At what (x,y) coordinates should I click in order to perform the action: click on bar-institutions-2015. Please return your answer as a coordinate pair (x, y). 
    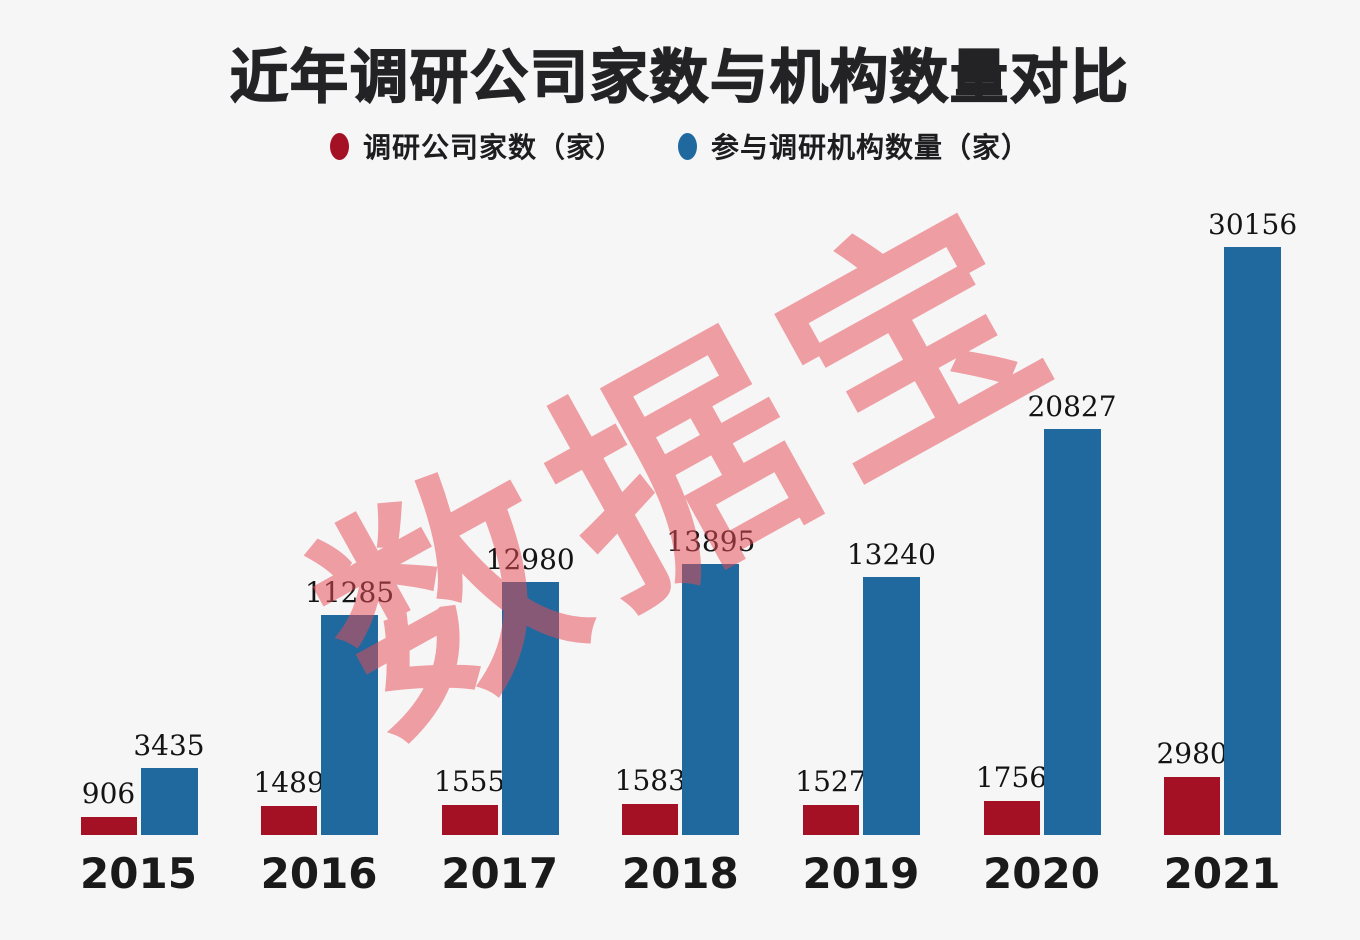
    Looking at the image, I should click on (169, 801).